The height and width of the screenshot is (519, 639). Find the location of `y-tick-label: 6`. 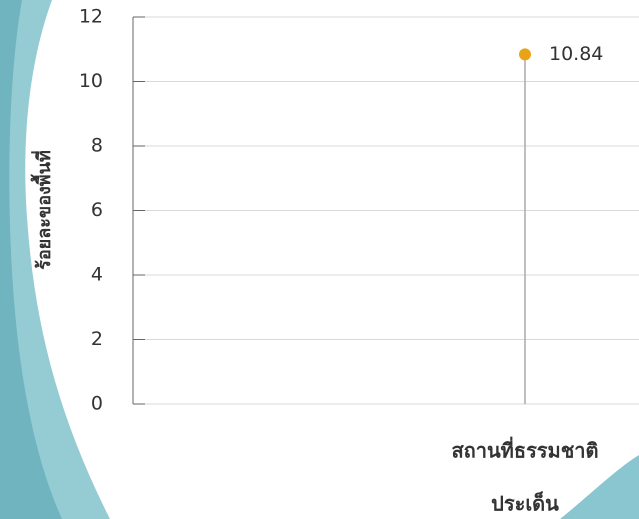

y-tick-label: 6 is located at coordinates (97, 210).